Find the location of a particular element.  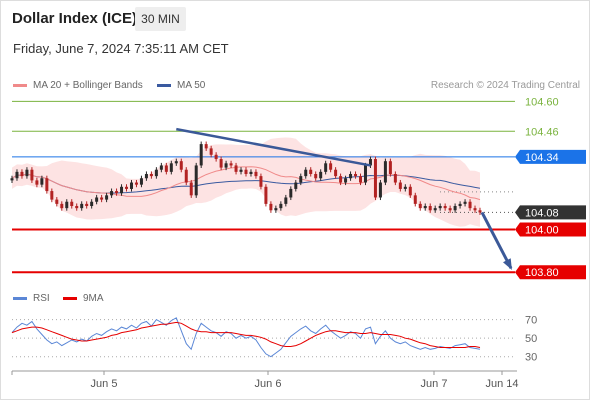

rsi-swatch is located at coordinates (20, 298).